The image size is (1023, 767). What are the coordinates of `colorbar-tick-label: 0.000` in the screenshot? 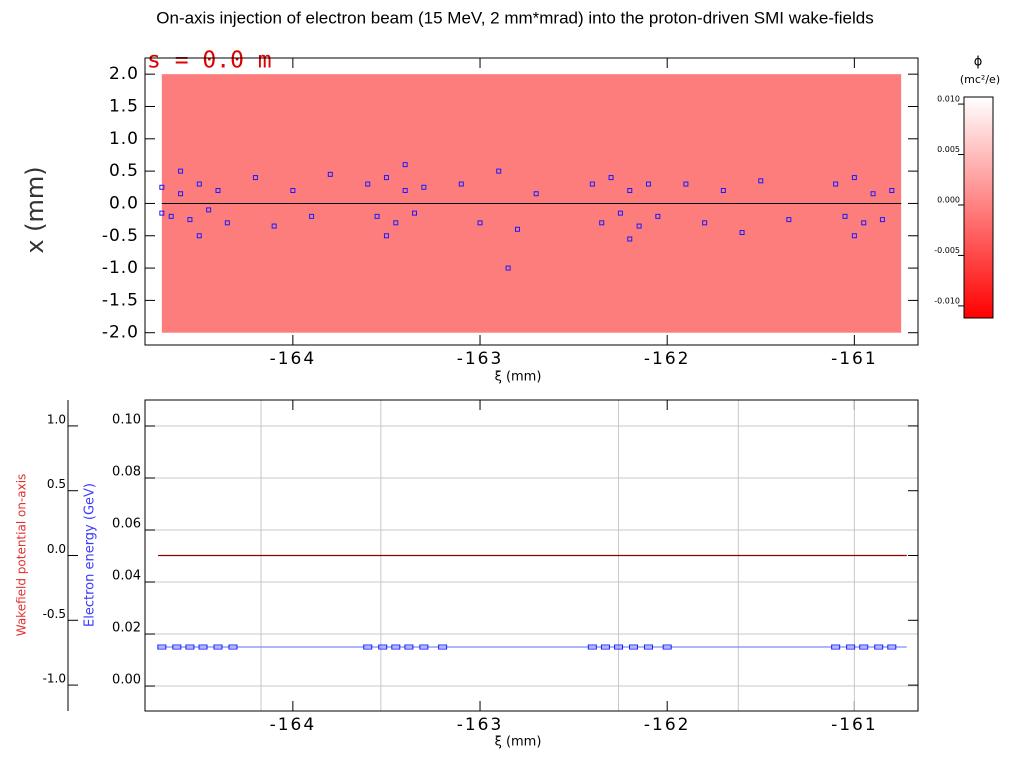 It's located at (948, 199).